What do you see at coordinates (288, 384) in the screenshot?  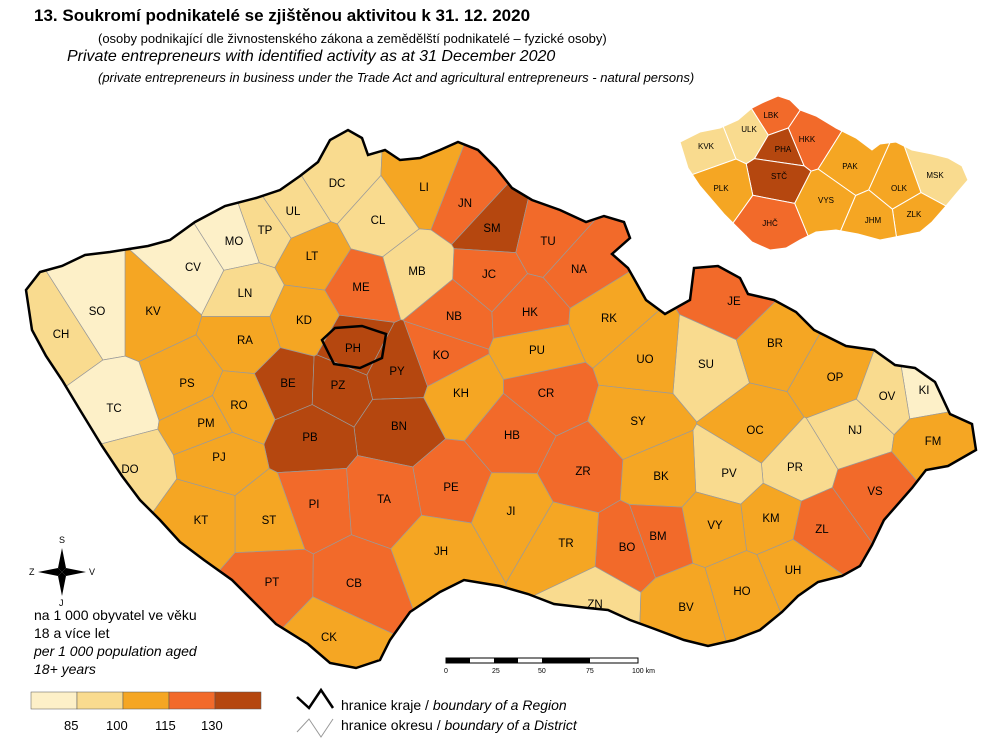 I see `district-label-be: BE` at bounding box center [288, 384].